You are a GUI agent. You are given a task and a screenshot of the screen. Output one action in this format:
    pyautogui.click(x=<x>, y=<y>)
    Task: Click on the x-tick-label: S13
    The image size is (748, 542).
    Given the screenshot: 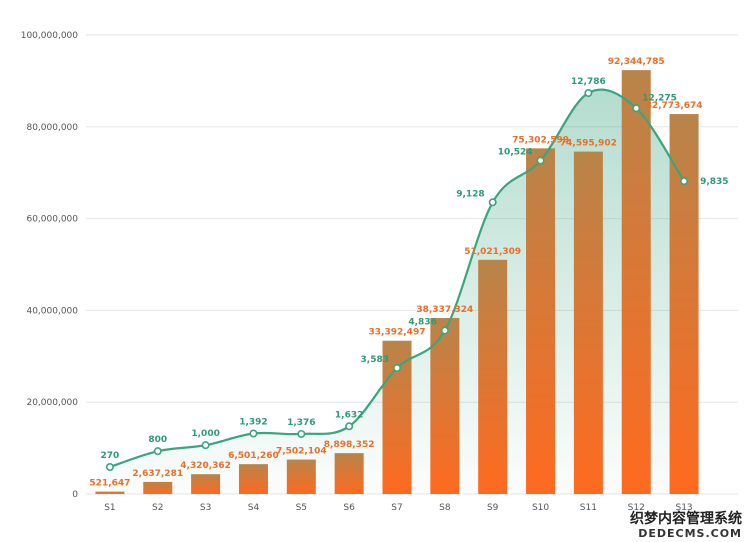 What is the action you would take?
    pyautogui.click(x=683, y=508)
    